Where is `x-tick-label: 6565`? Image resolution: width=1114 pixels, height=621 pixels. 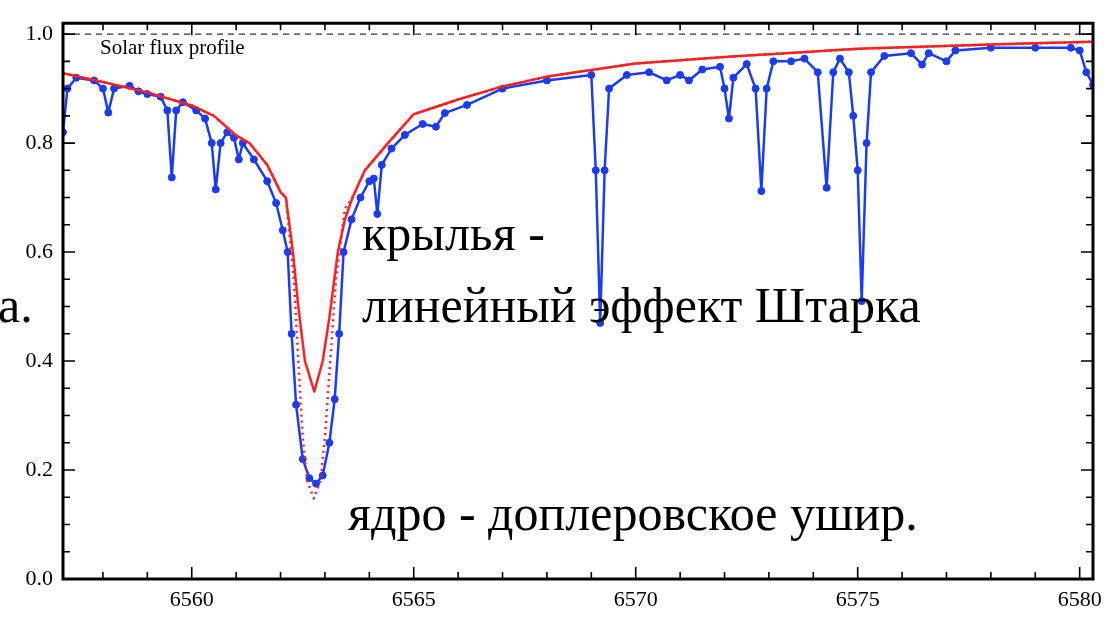 x-tick-label: 6565 is located at coordinates (413, 598).